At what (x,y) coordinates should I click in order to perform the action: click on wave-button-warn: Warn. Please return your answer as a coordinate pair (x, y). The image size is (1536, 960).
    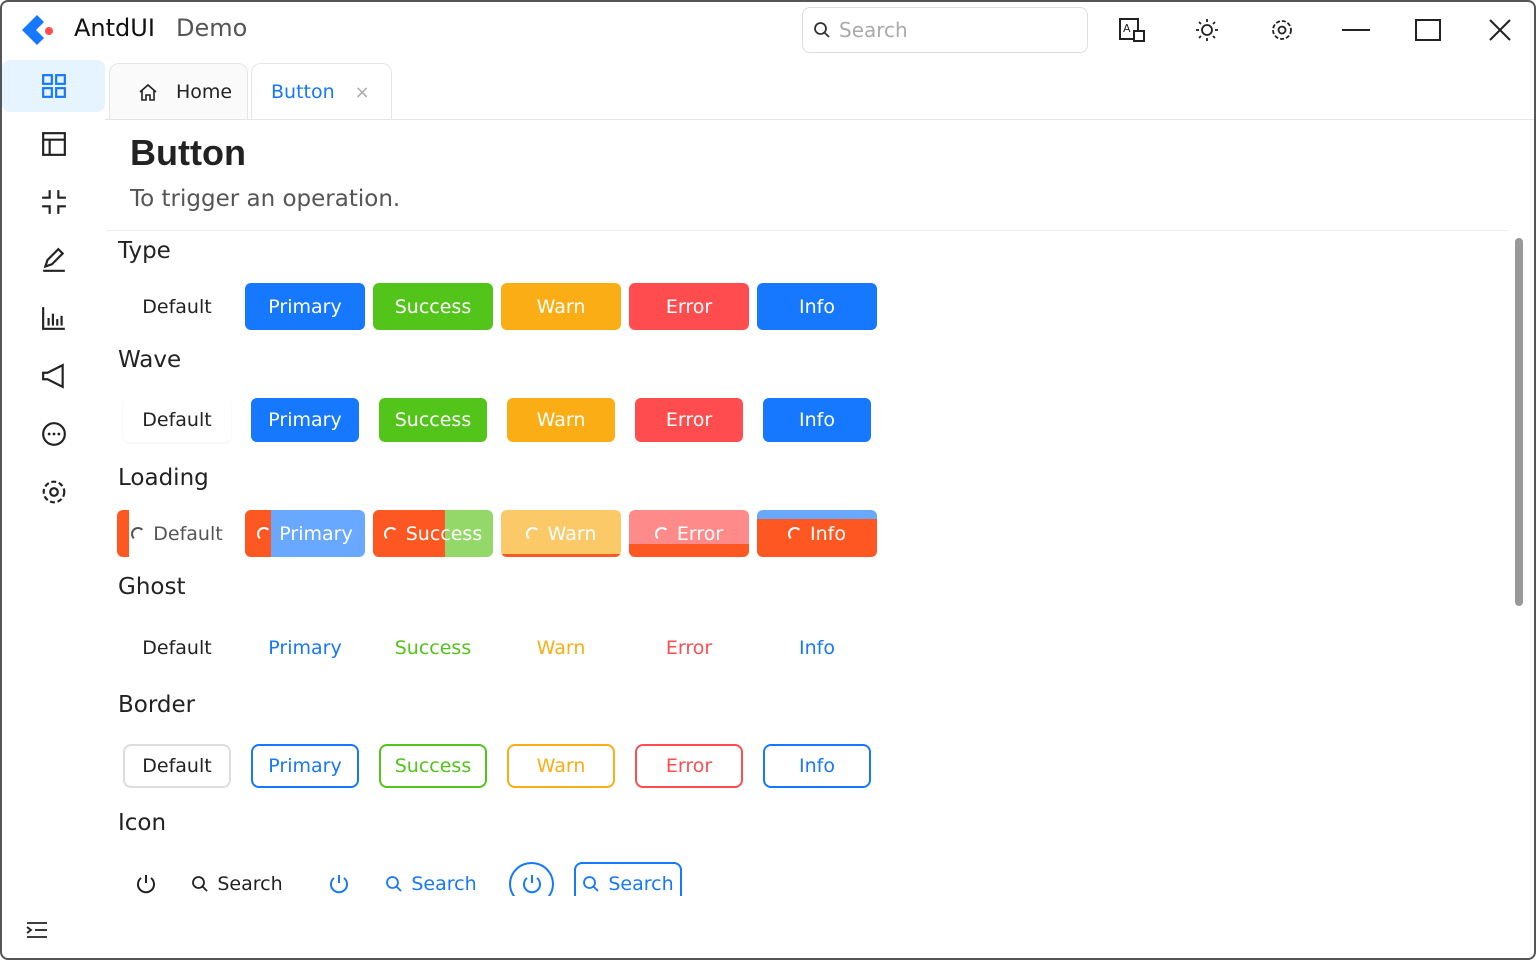
    Looking at the image, I should click on (561, 420).